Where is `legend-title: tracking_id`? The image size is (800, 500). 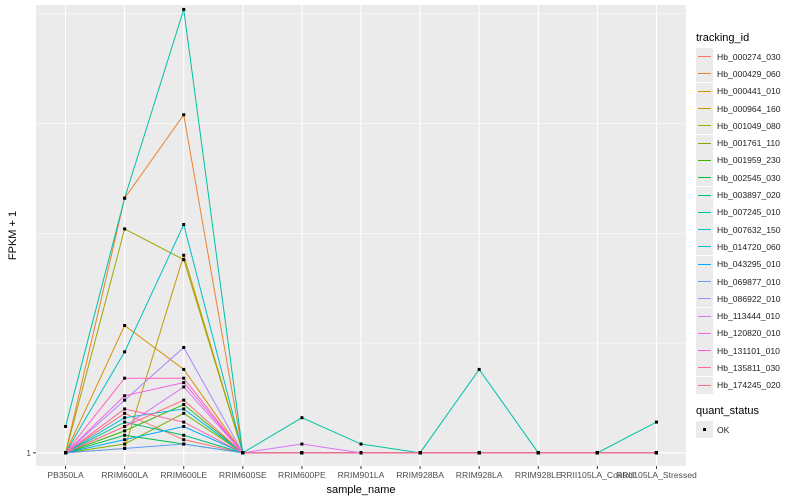
legend-title: tracking_id is located at coordinates (723, 38).